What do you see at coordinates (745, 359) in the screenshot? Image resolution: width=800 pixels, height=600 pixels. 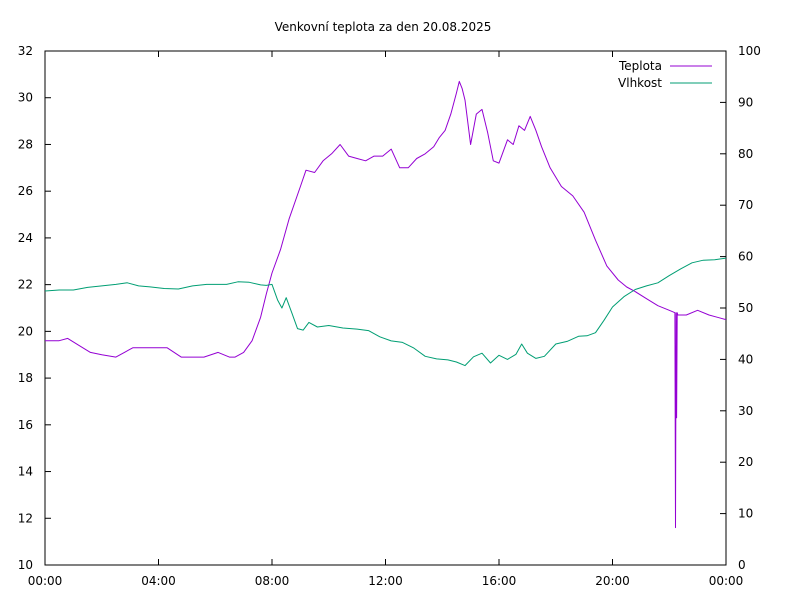 I see `y2-tick-label: 40` at bounding box center [745, 359].